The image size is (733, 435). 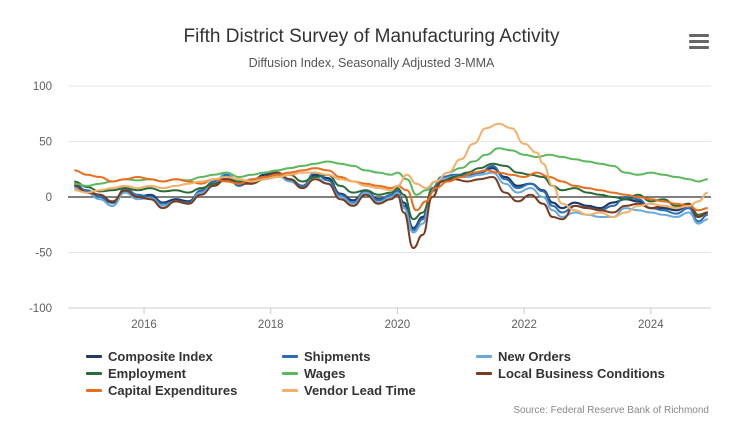 I want to click on x-tick-label: 2018, so click(x=271, y=325).